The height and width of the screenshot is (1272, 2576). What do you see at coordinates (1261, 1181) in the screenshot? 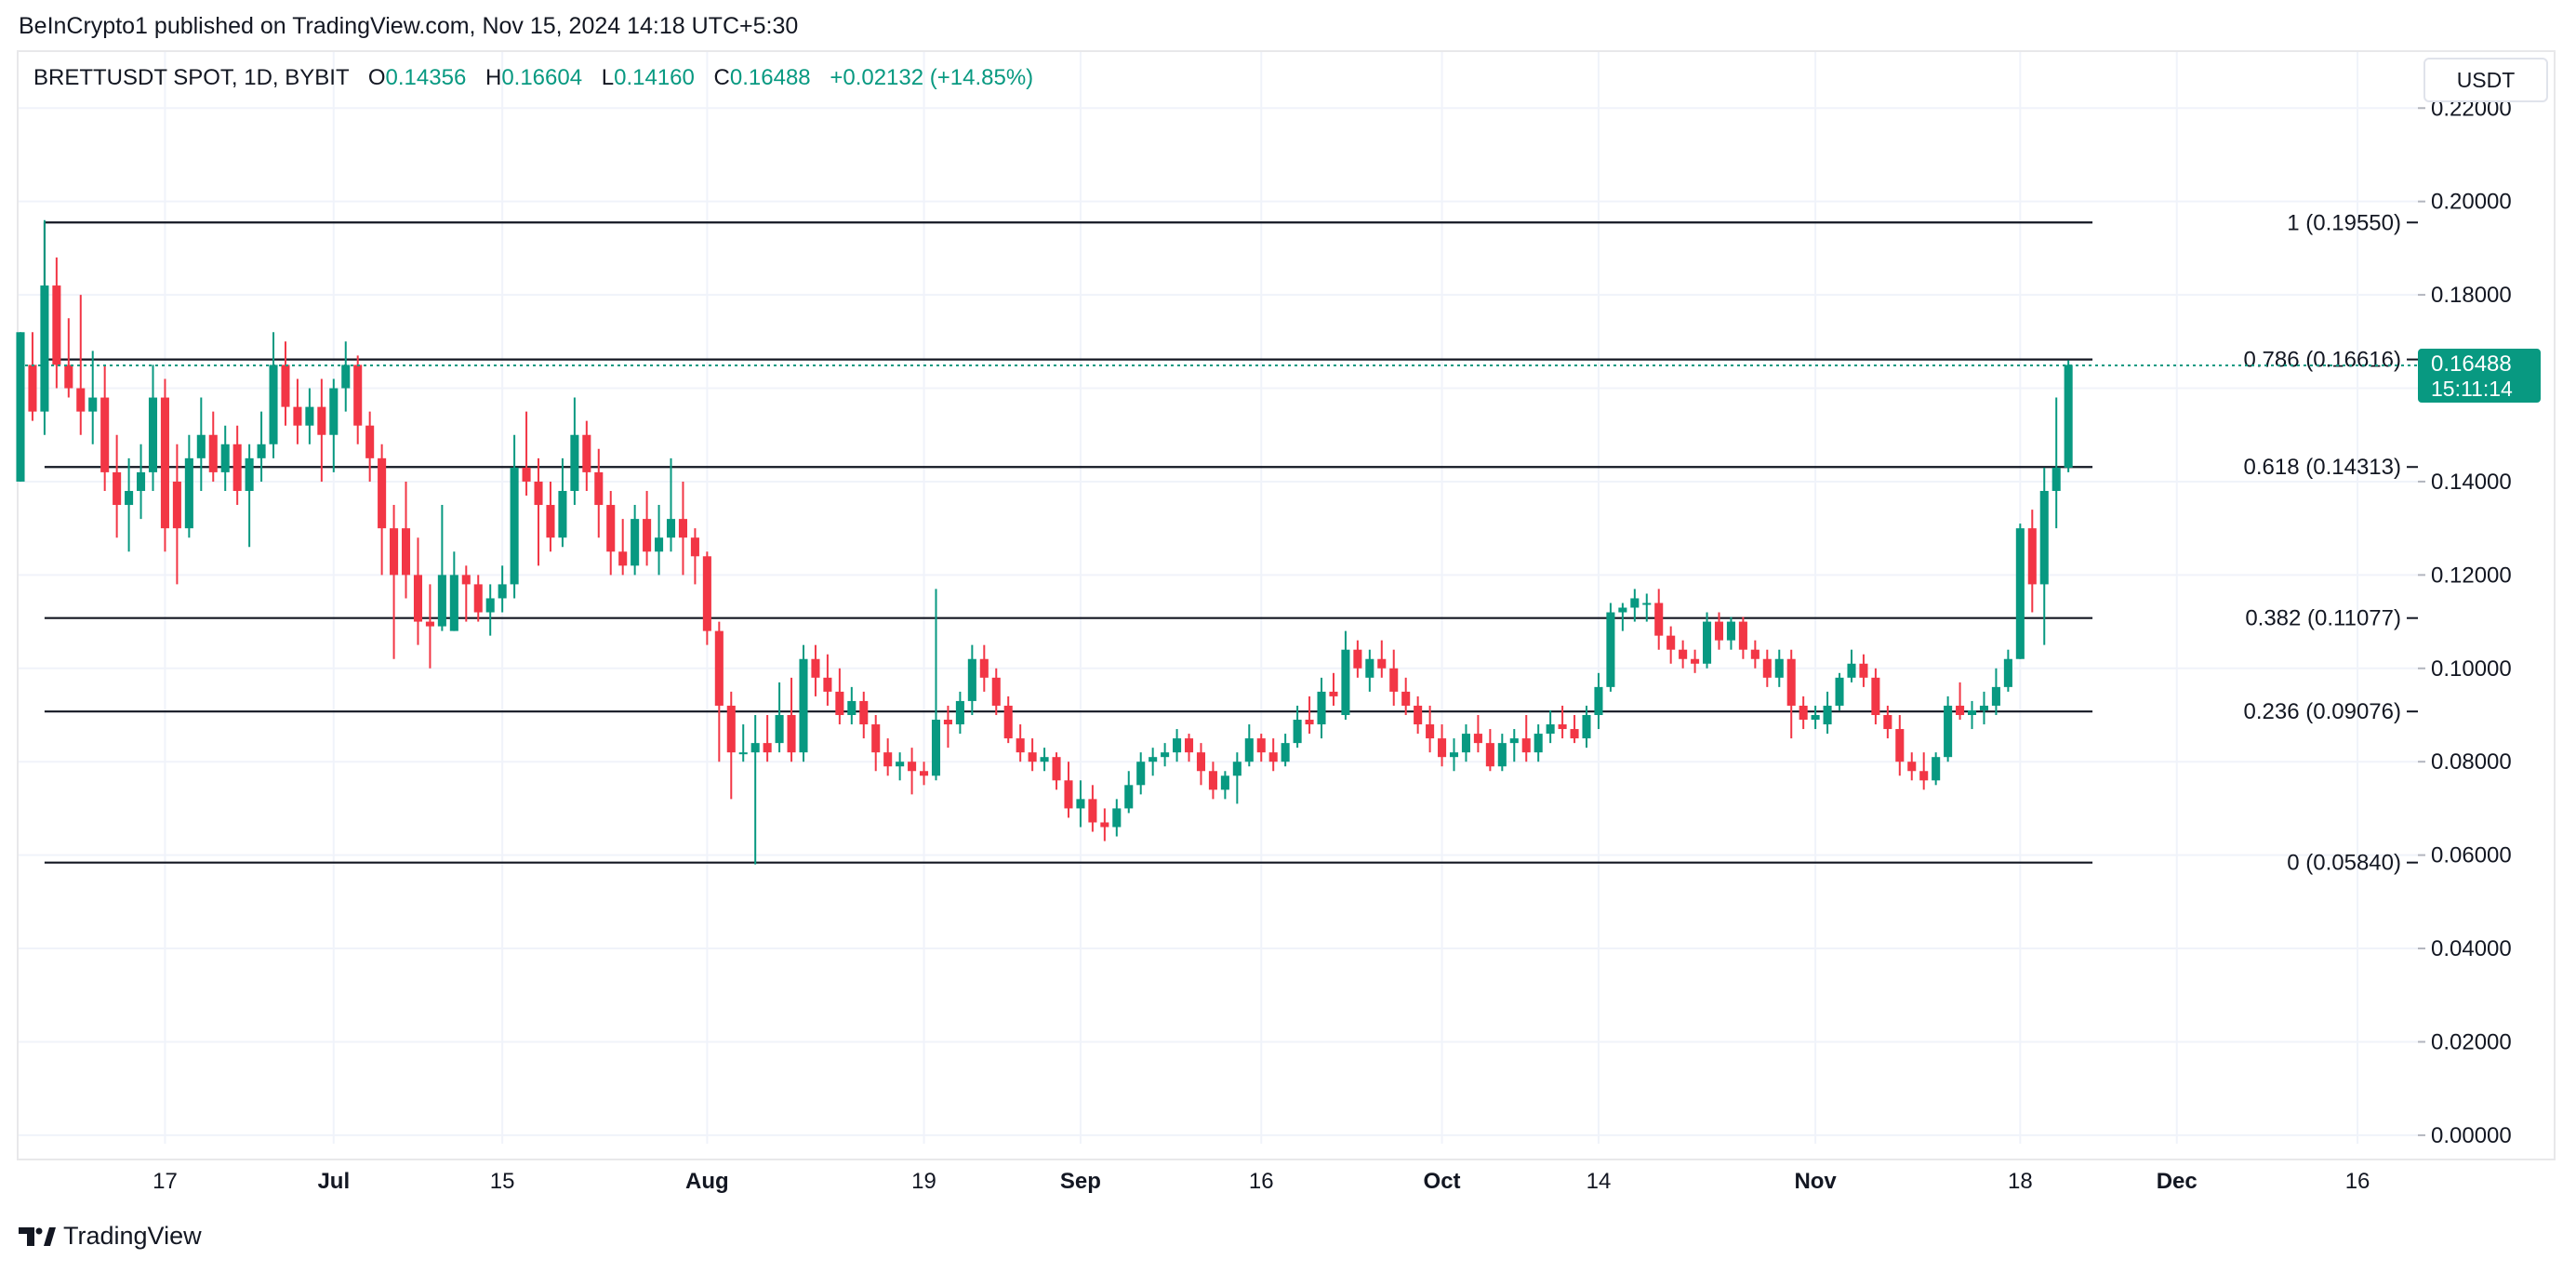
I see `time-axis: 17 Jul 15 Aug 19 Sep 16 Oct 14 Nov 18 Dec 16` at bounding box center [1261, 1181].